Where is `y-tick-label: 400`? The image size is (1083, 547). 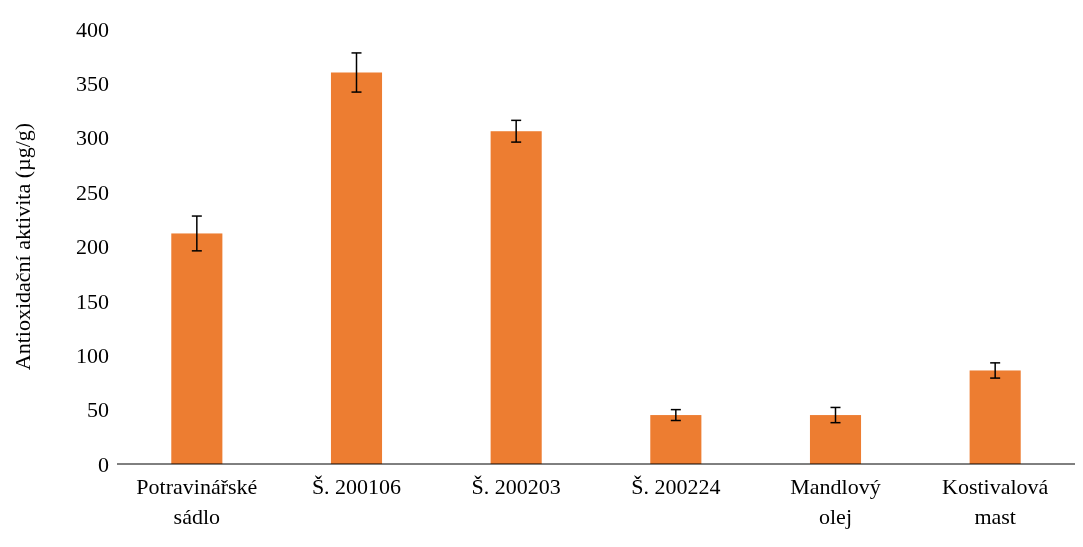
y-tick-label: 400 is located at coordinates (92, 29).